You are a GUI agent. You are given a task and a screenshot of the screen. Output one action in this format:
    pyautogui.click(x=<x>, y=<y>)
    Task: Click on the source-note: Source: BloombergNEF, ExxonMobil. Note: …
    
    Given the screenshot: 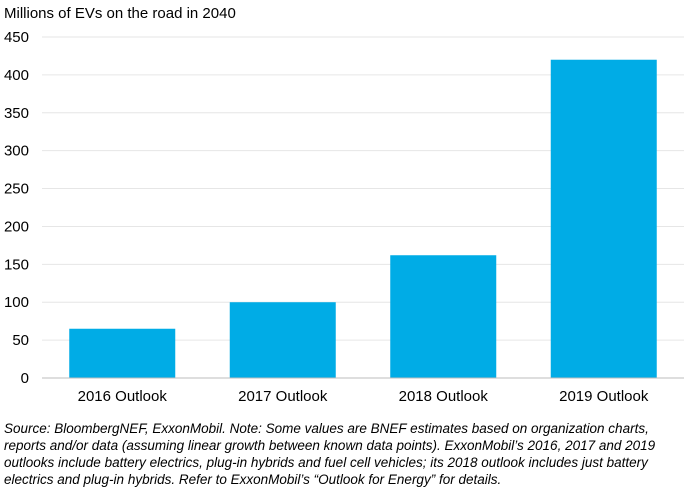 What is the action you would take?
    pyautogui.click(x=330, y=454)
    